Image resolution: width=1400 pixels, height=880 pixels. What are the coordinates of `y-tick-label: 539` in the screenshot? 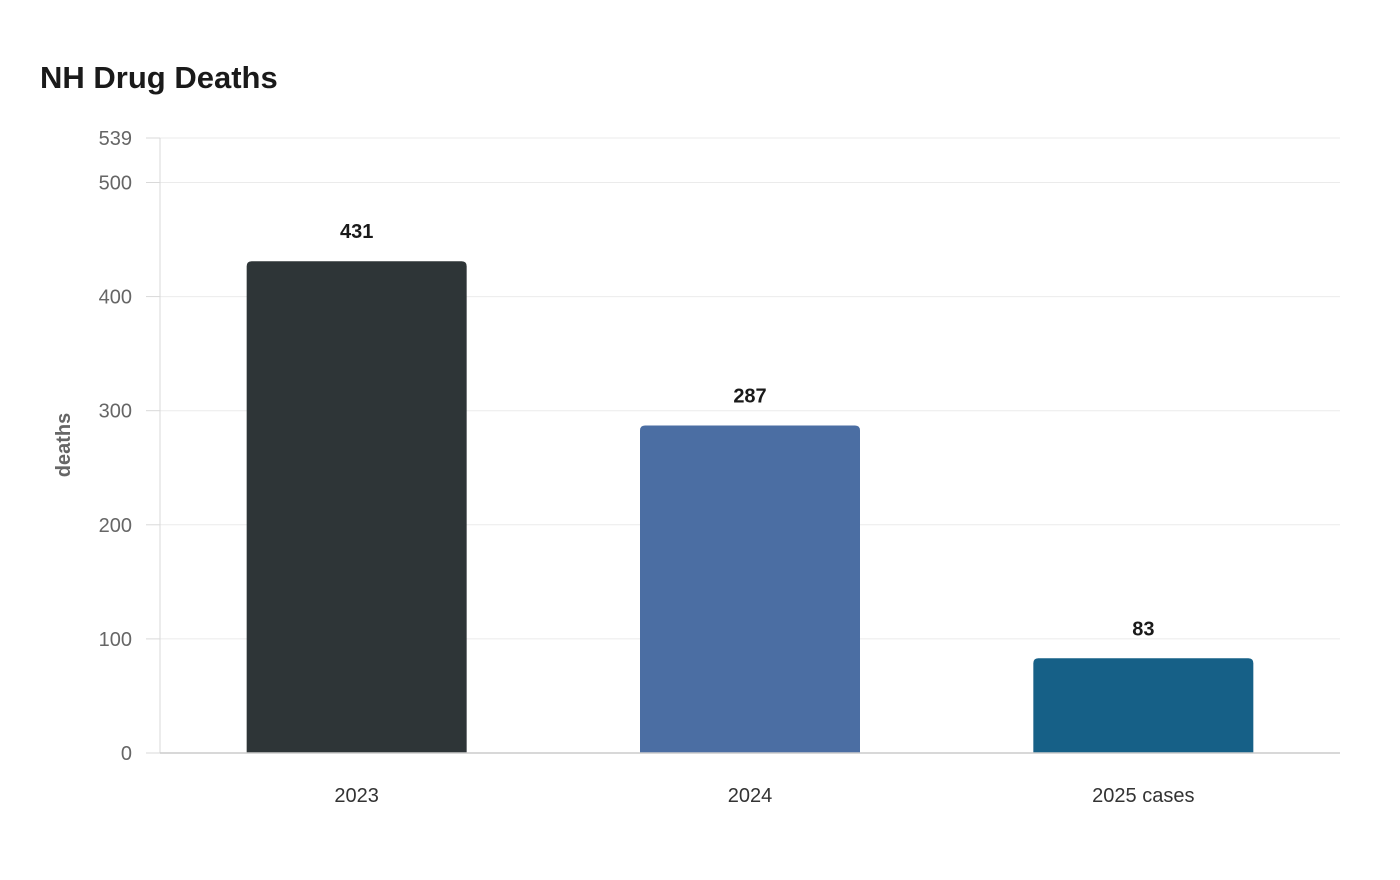 It's located at (115, 139).